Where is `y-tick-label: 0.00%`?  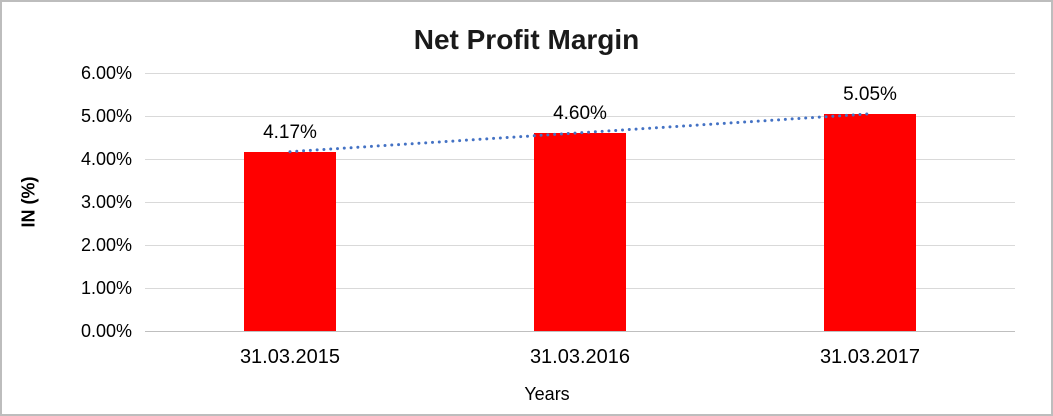
y-tick-label: 0.00% is located at coordinates (106, 331).